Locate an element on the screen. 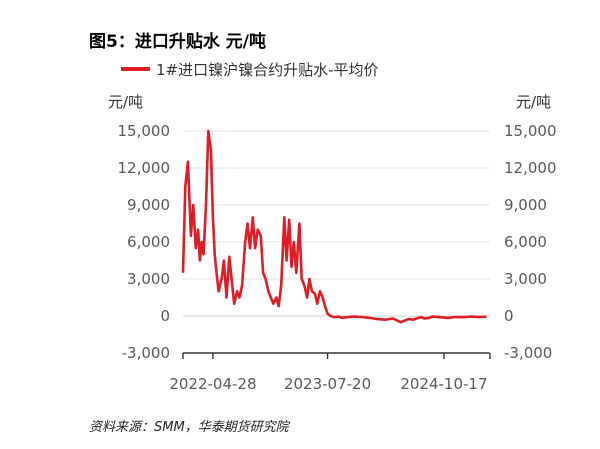 Image resolution: width=600 pixels, height=449 pixels. y-tick-label-right: -3,000 is located at coordinates (528, 353).